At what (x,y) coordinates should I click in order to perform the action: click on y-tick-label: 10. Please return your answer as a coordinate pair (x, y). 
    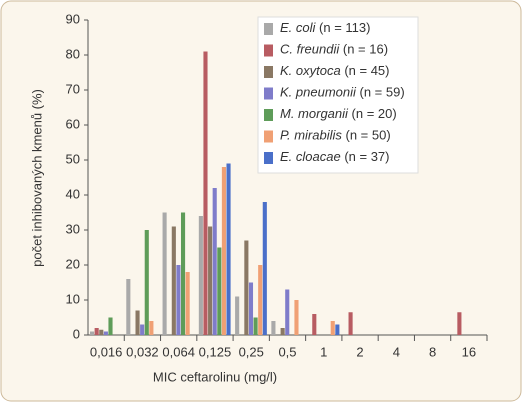
    Looking at the image, I should click on (73, 298).